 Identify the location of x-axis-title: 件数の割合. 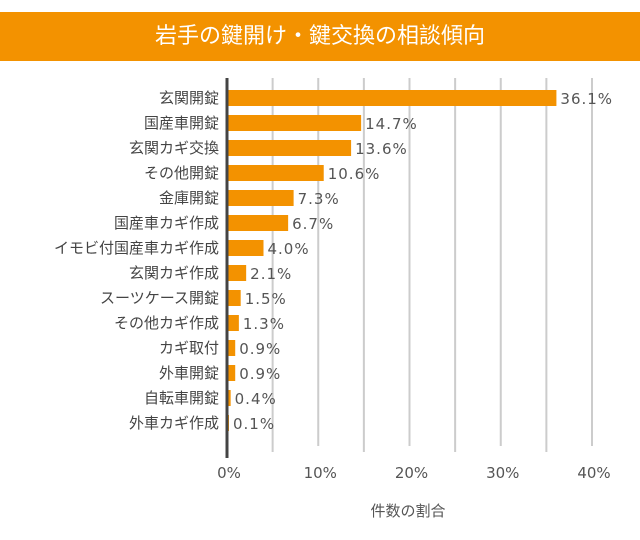
(407, 511).